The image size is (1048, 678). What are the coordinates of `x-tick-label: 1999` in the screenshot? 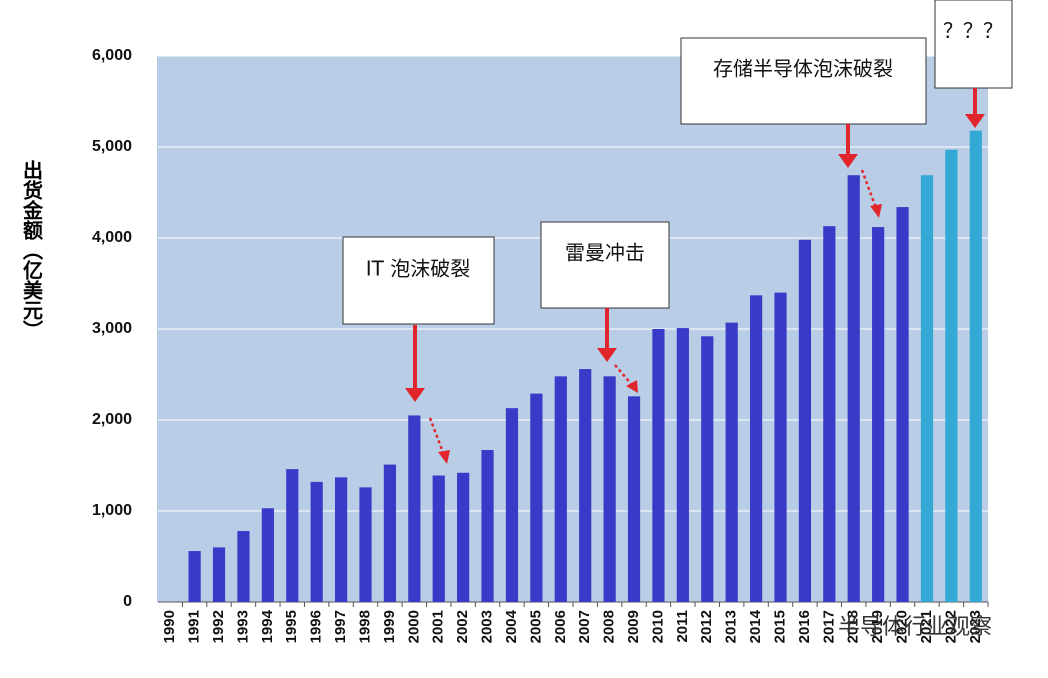 It's located at (389, 626).